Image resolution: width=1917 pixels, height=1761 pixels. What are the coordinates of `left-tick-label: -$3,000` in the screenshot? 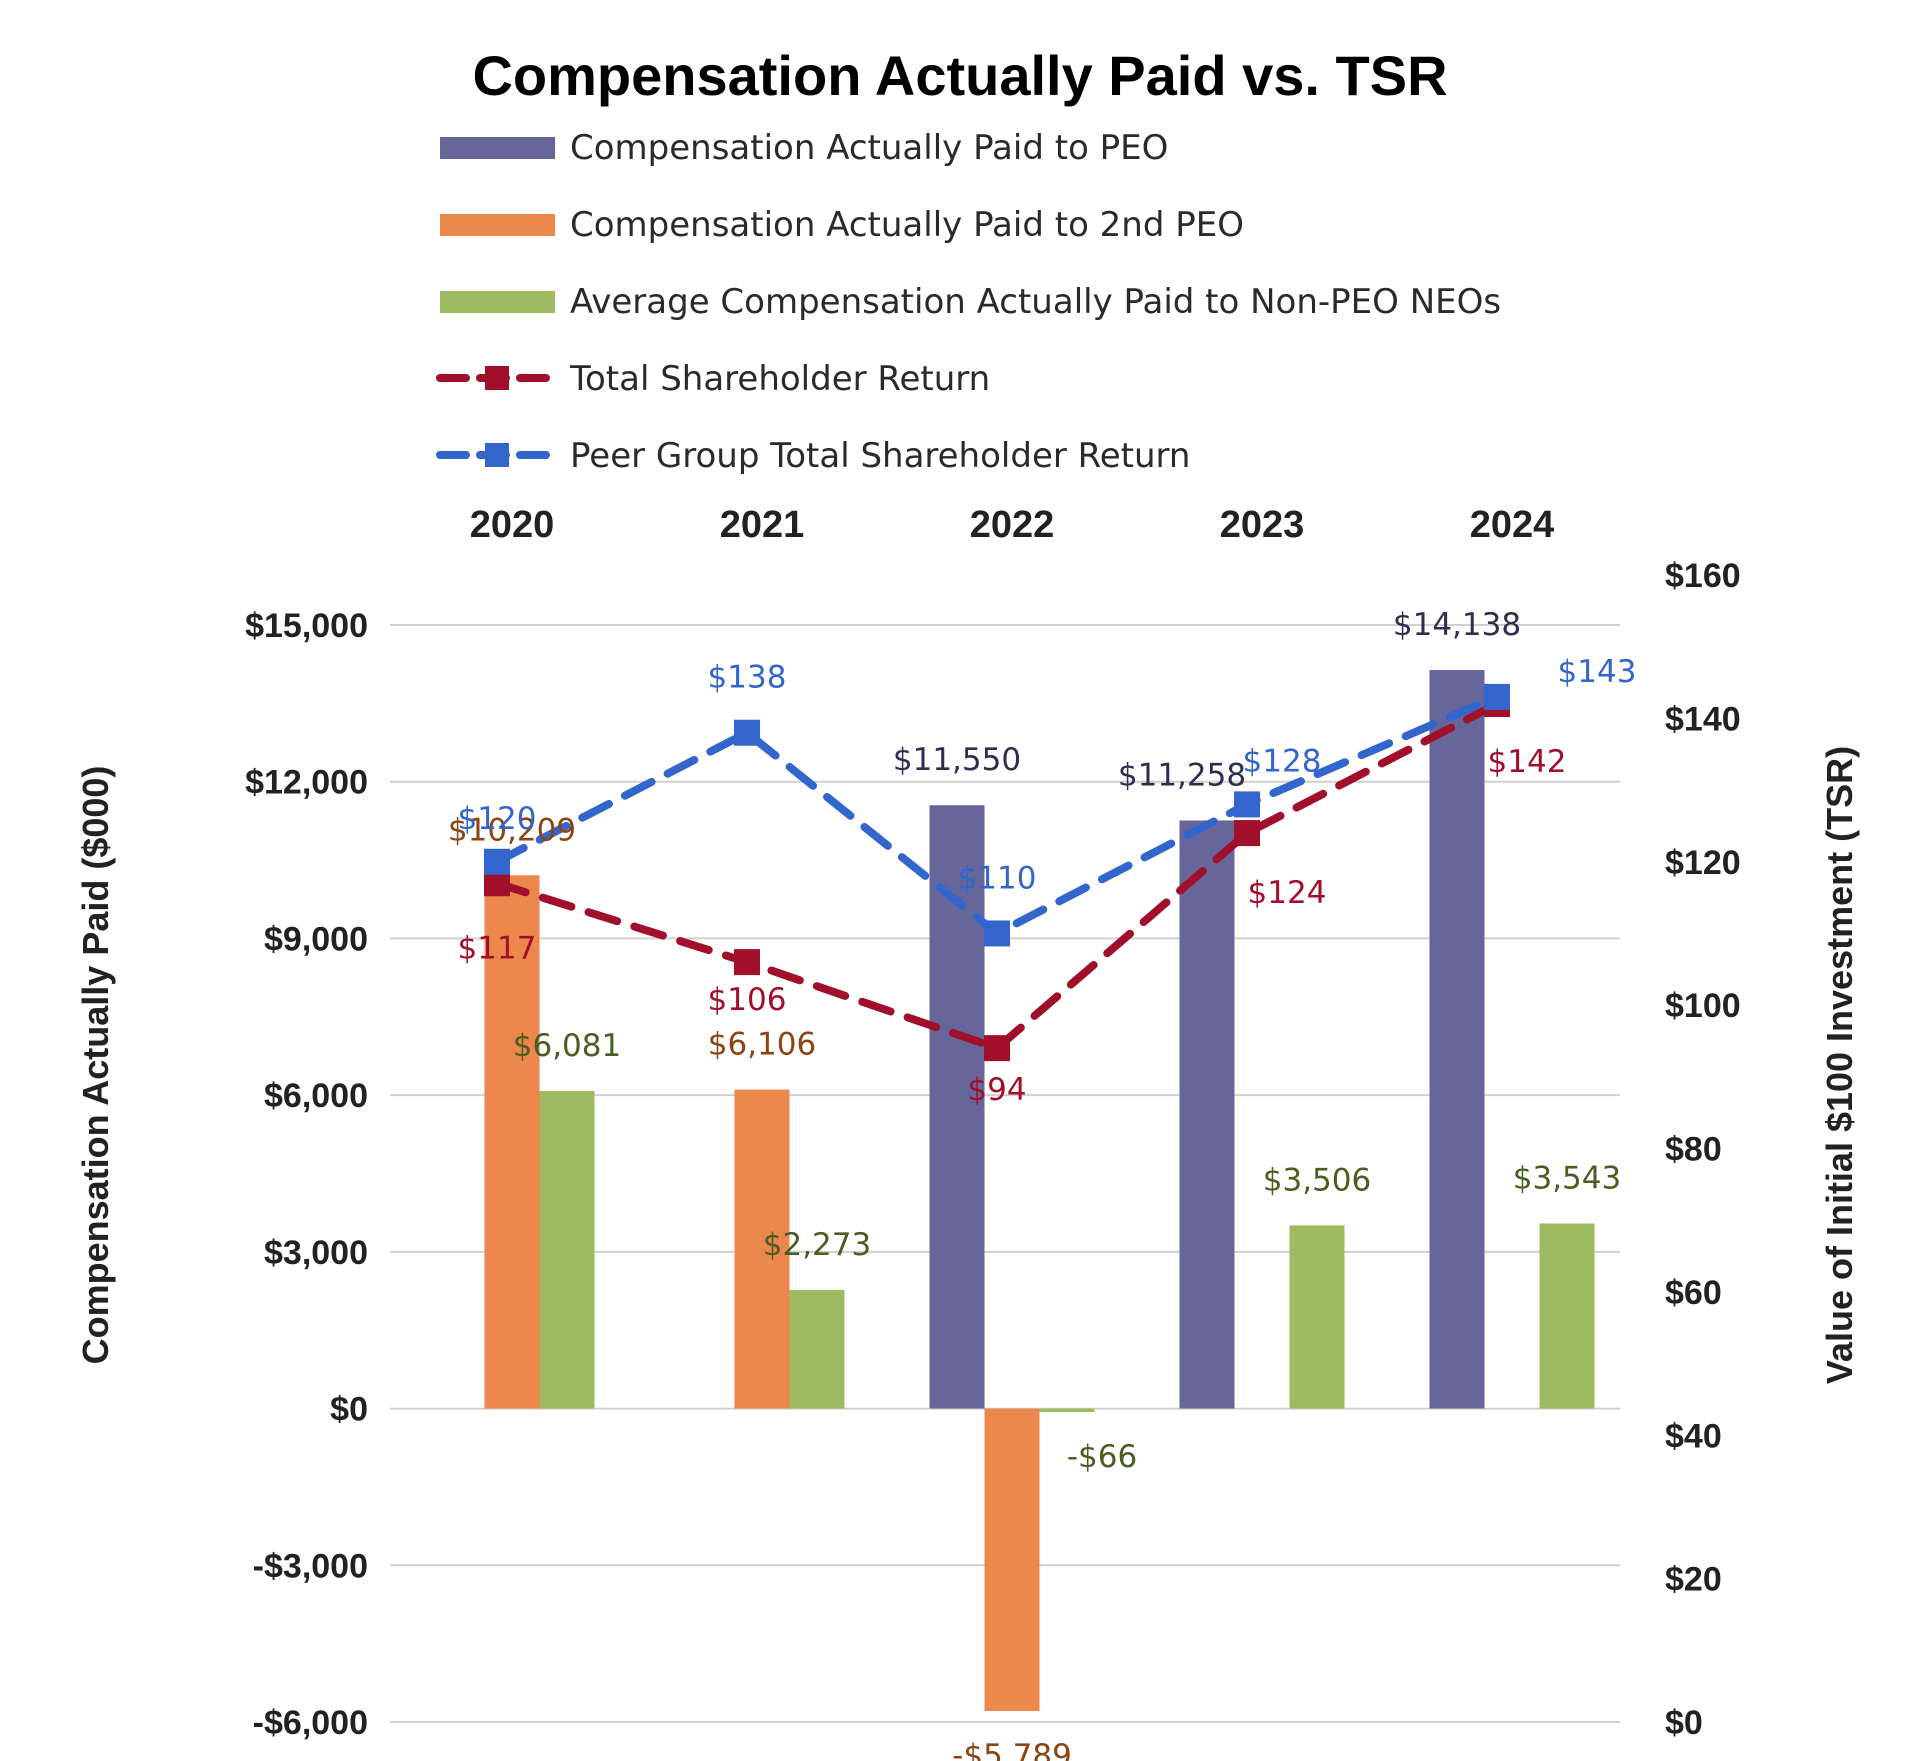 It's located at (310, 1566).